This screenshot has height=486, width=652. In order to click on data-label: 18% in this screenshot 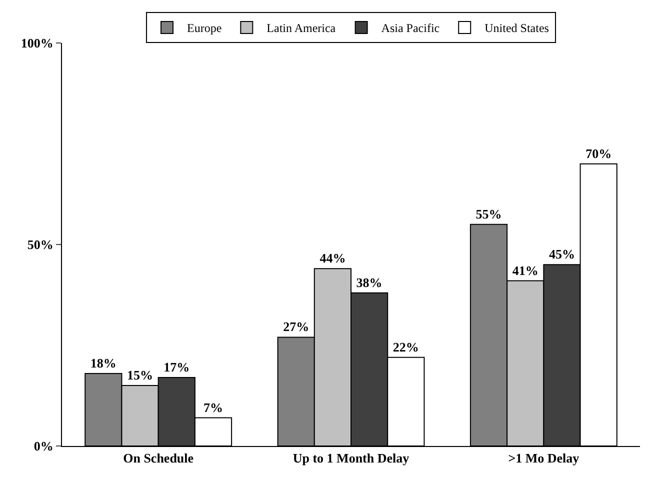, I will do `click(103, 362)`.